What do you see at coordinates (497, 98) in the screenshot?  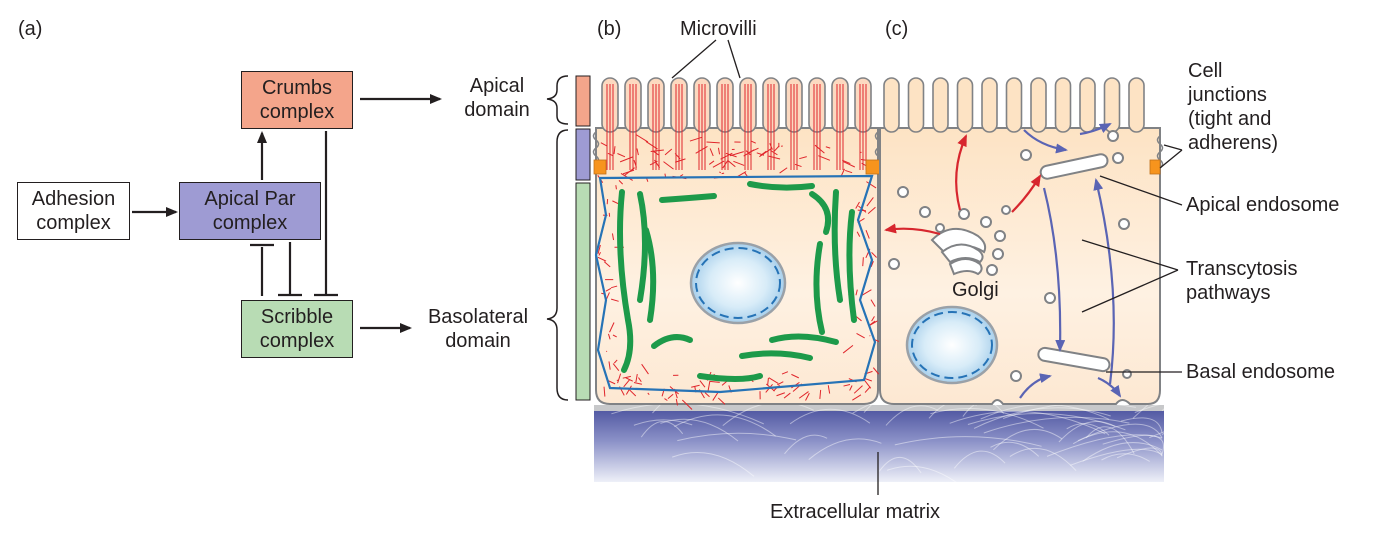 I see `apical-domain-label: Apical domain` at bounding box center [497, 98].